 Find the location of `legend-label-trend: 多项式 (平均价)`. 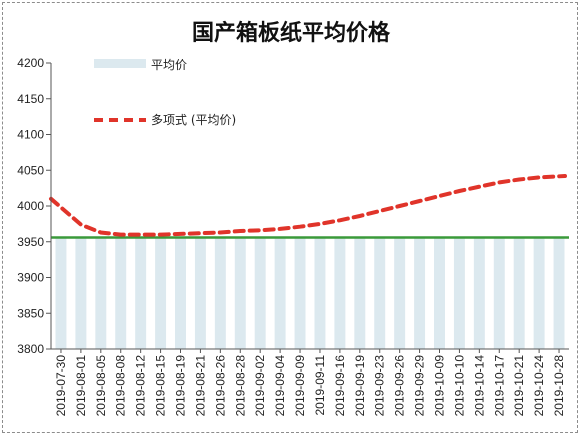

legend-label-trend: 多项式 (平均价) is located at coordinates (193, 120).